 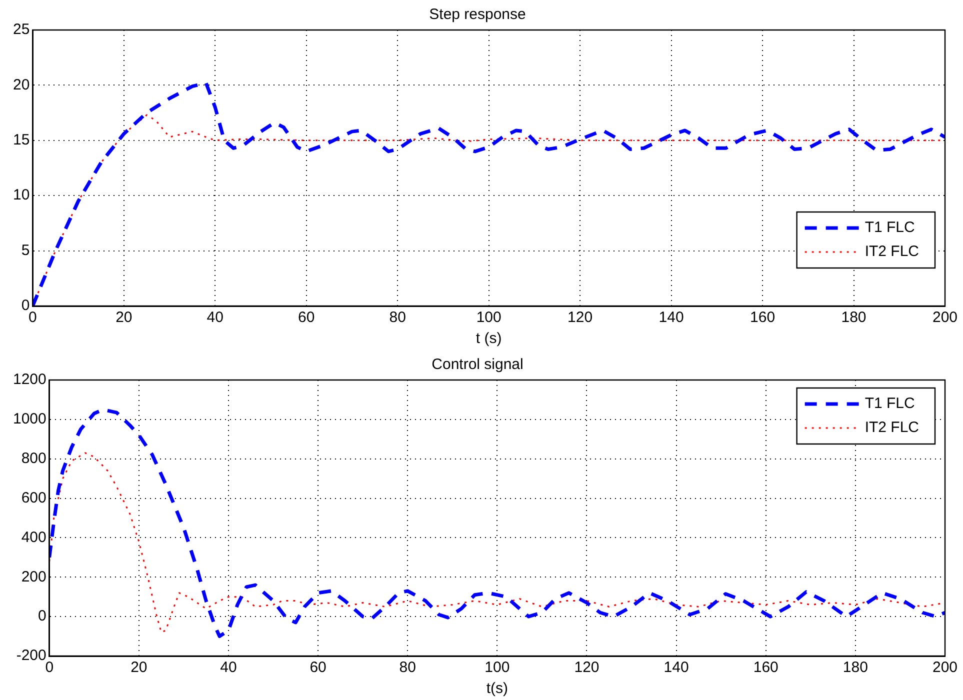 What do you see at coordinates (21, 140) in the screenshot?
I see `y-tick-label: 15` at bounding box center [21, 140].